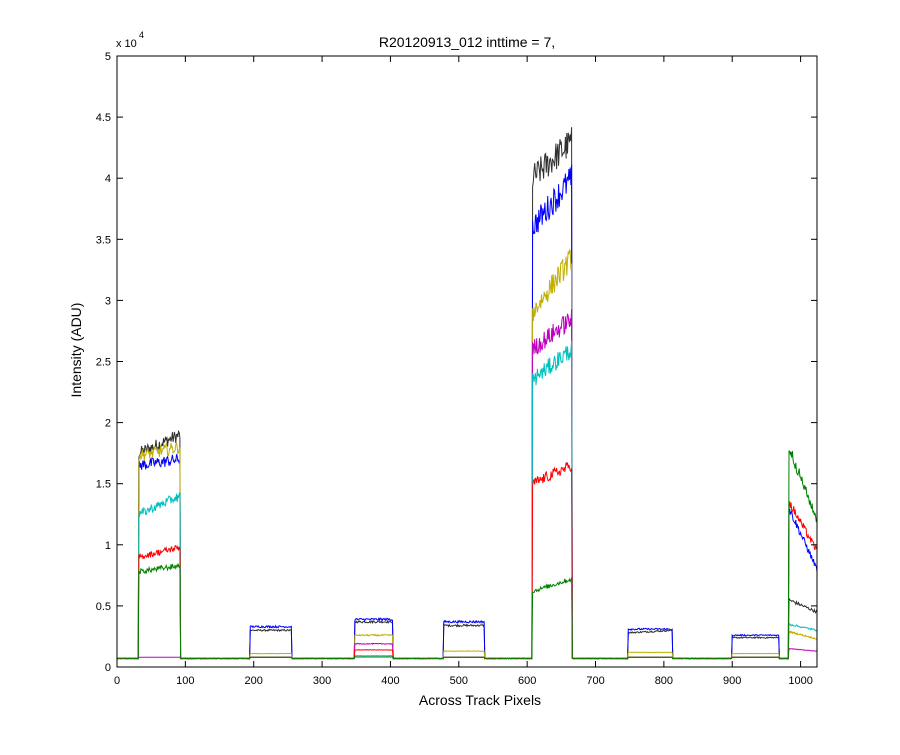  I want to click on y-tick-label: 4.5, so click(103, 118).